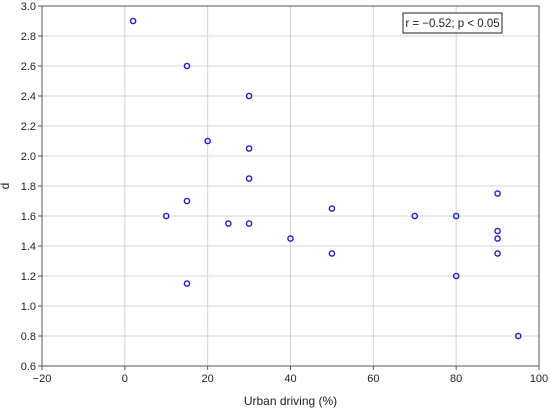  Describe the element at coordinates (28, 277) in the screenshot. I see `y-tick-label: 1.2` at that location.